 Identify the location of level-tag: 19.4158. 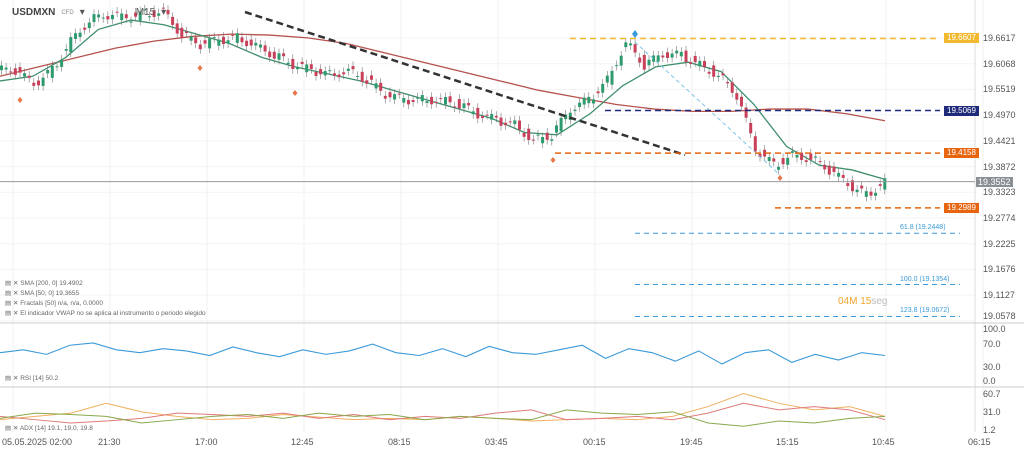
(961, 153).